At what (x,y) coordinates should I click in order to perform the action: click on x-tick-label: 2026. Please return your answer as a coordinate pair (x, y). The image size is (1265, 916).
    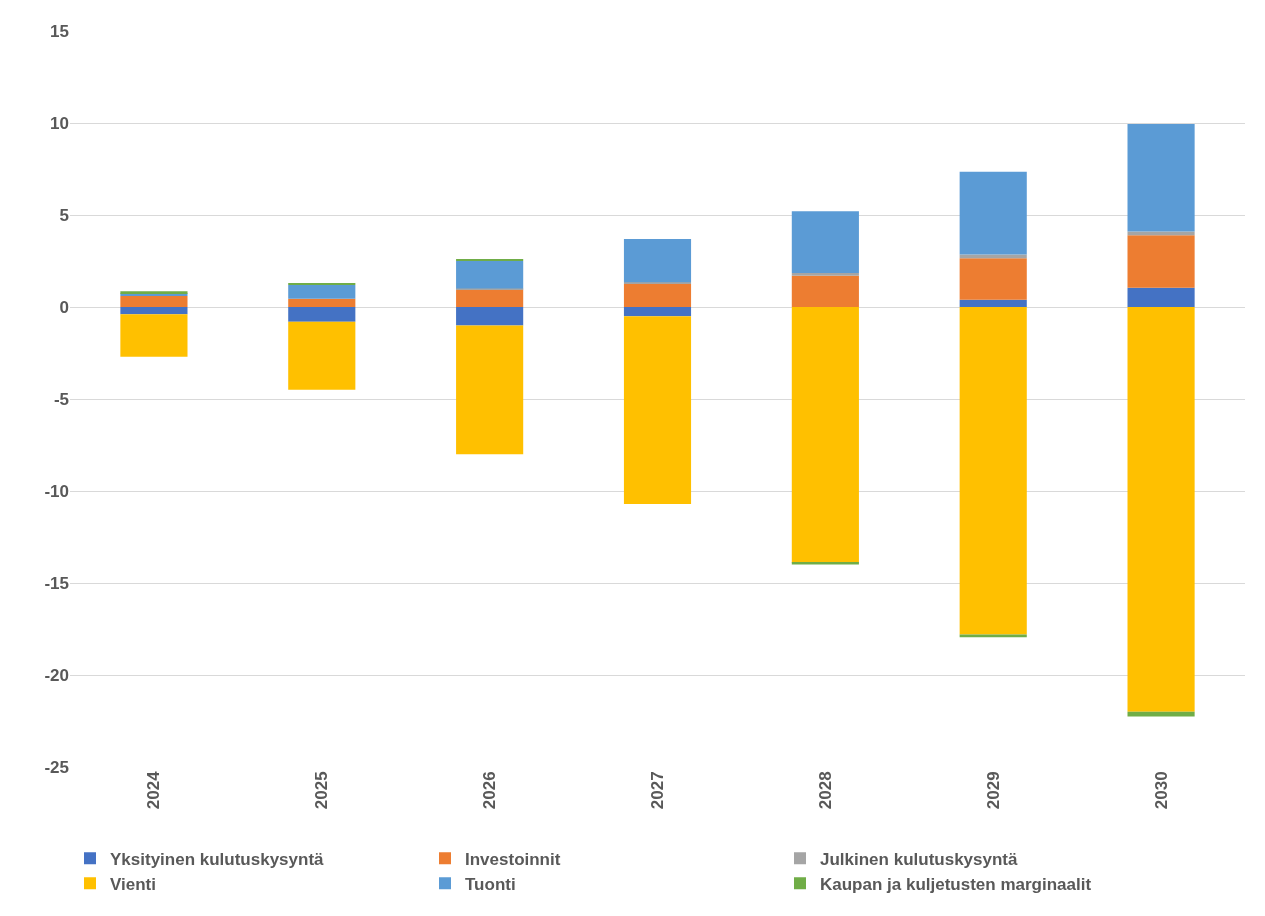
    Looking at the image, I should click on (490, 790).